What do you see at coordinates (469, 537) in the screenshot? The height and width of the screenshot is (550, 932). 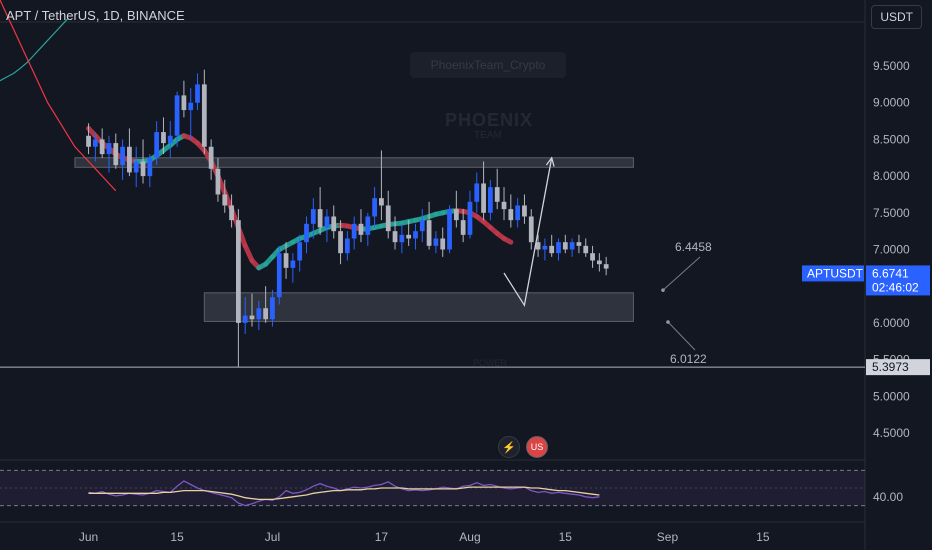 I see `time-tick: Aug` at bounding box center [469, 537].